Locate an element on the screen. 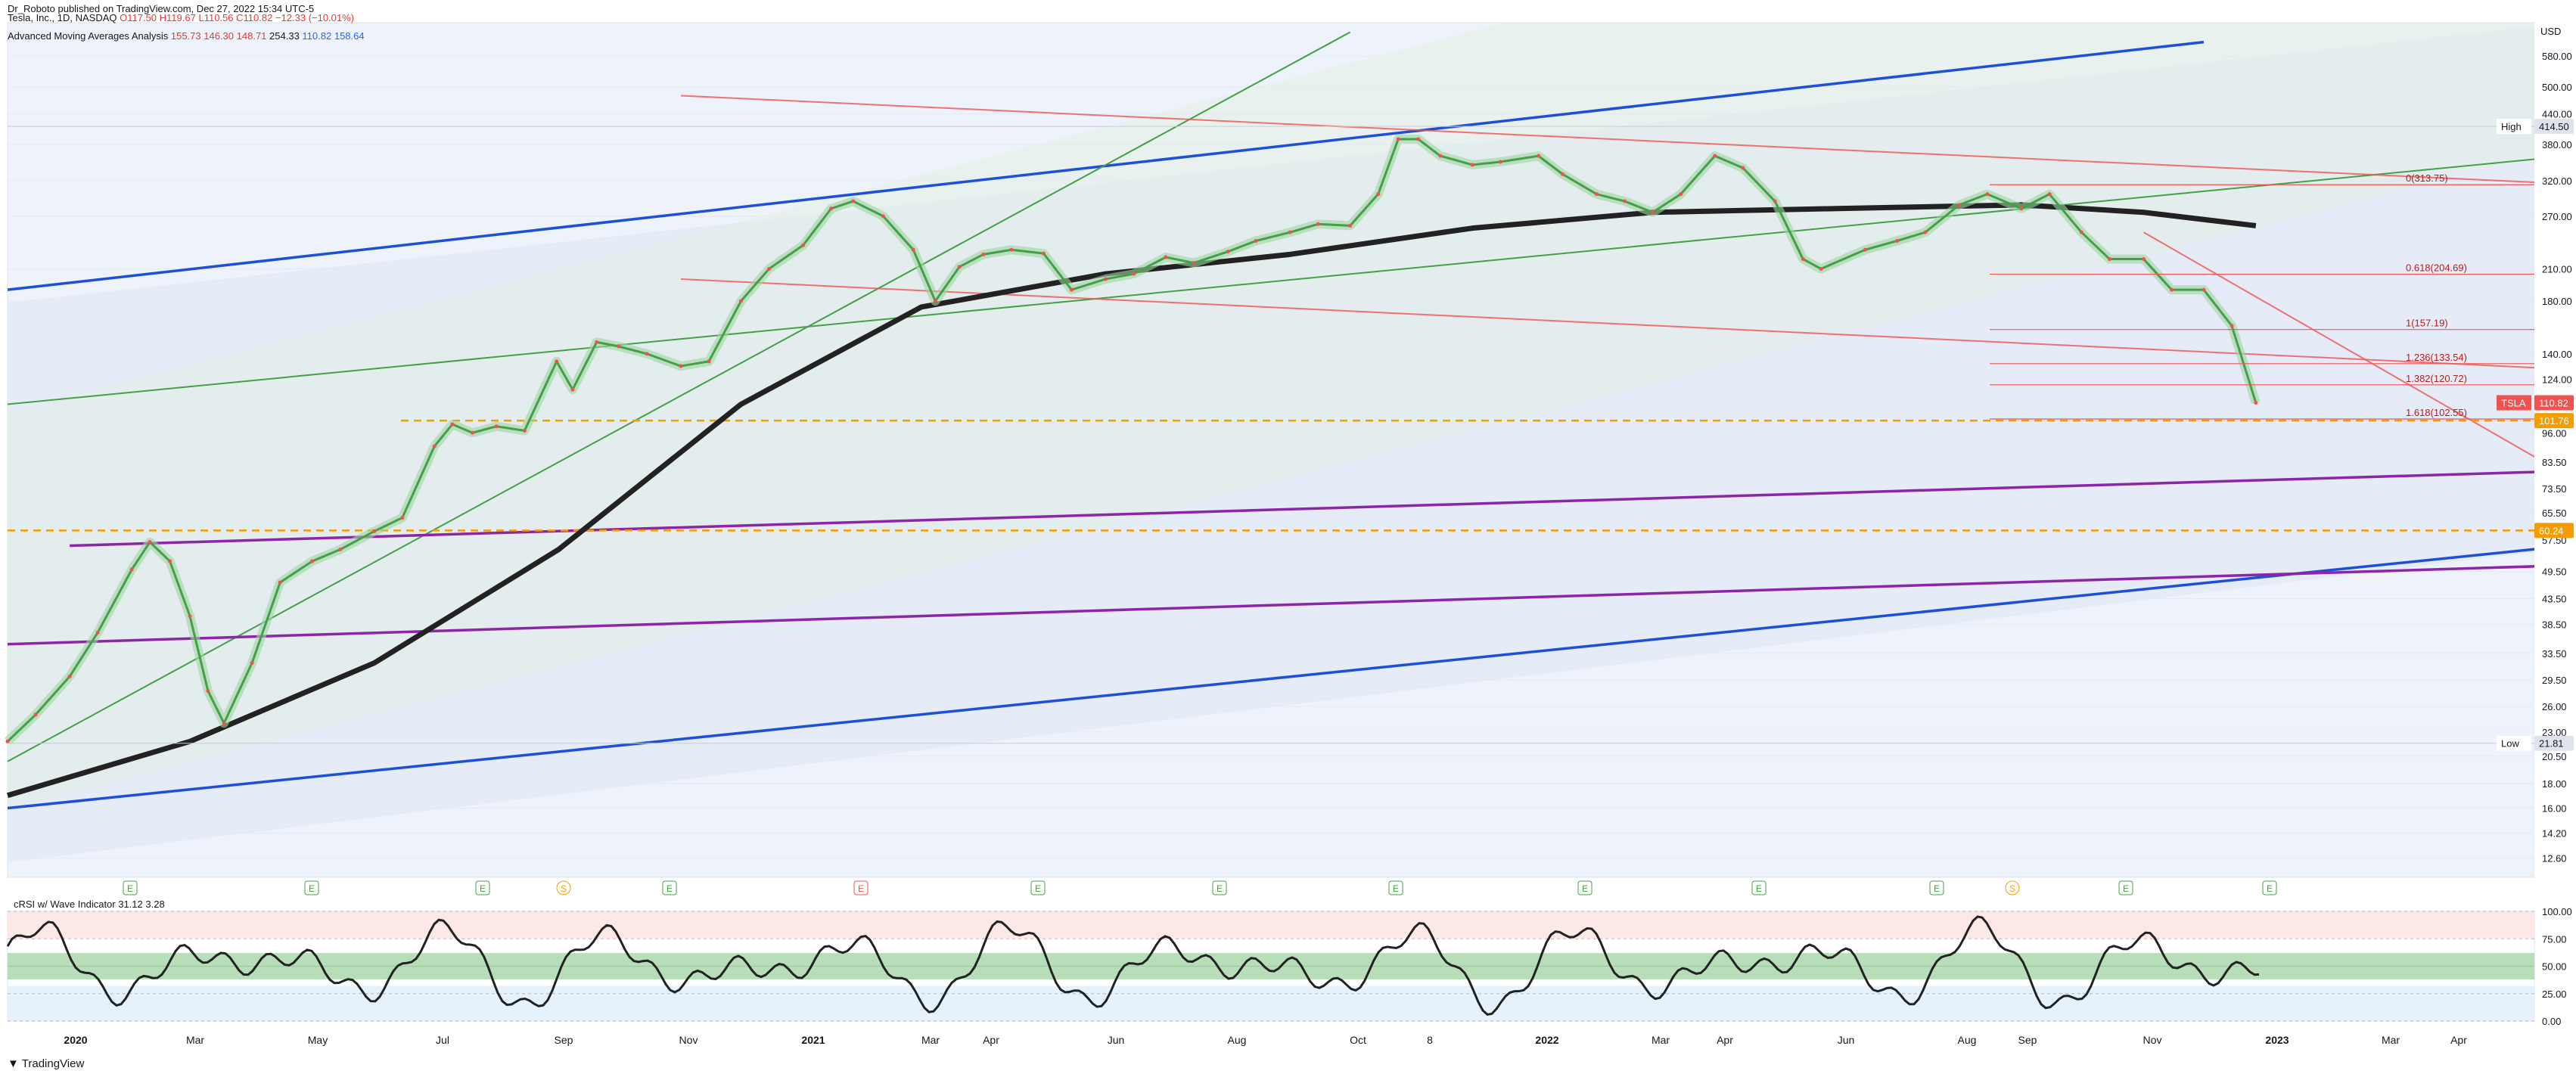  x-tick-20: 2023 is located at coordinates (2277, 1040).